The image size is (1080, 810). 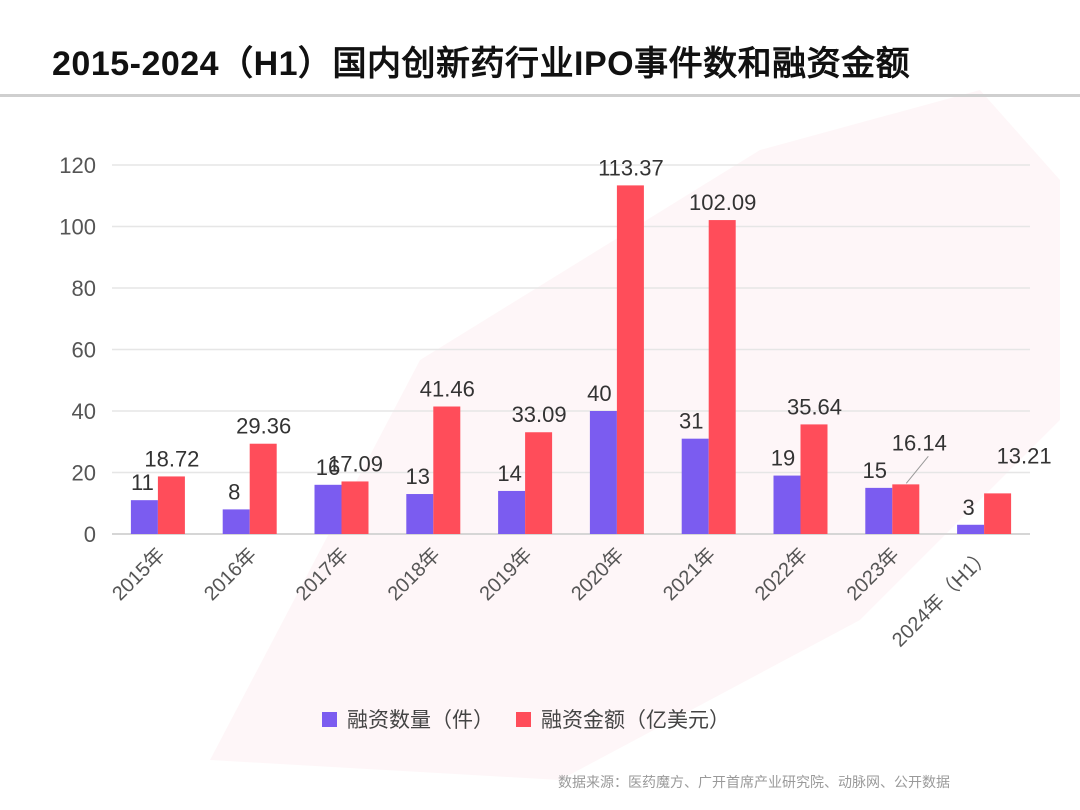 I want to click on x-tick-label: 2019年, so click(x=506, y=574).